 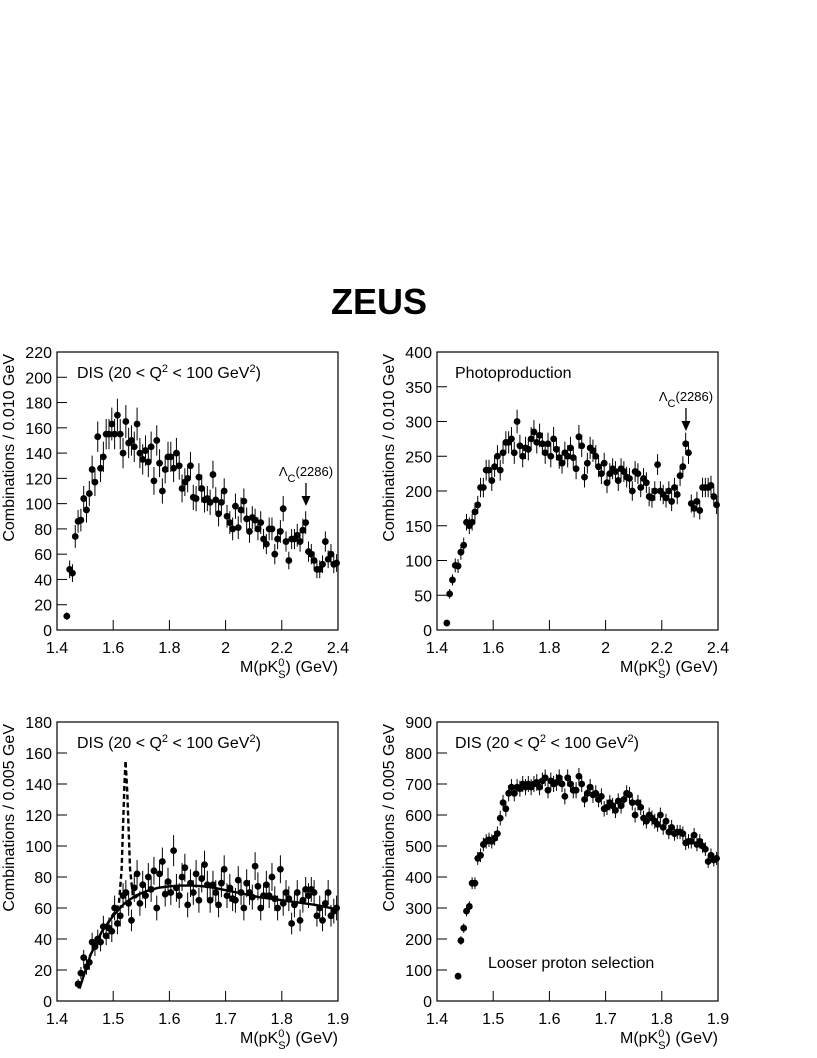 What do you see at coordinates (493, 1019) in the screenshot?
I see `x-tick-label: 1.5` at bounding box center [493, 1019].